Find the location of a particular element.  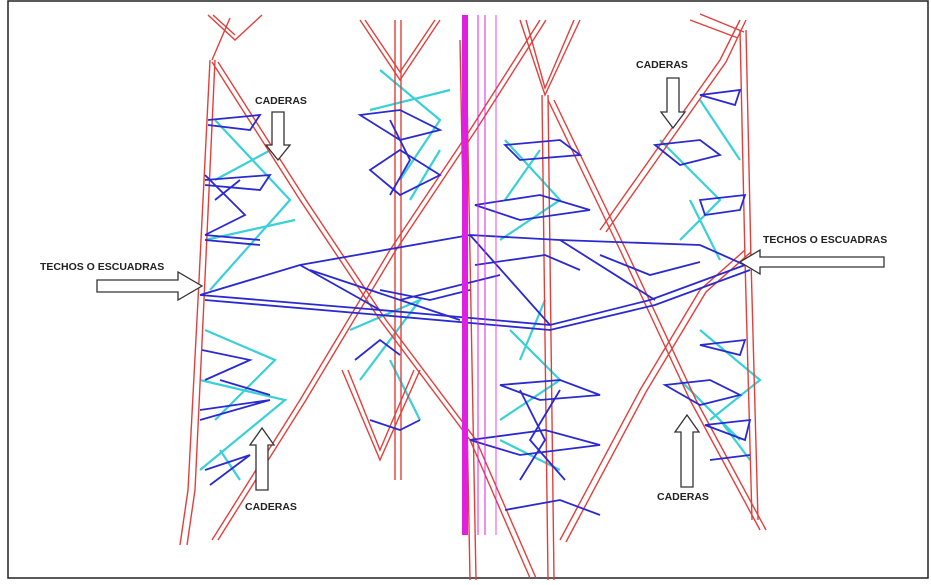

arrow-techos-left is located at coordinates (150, 286).